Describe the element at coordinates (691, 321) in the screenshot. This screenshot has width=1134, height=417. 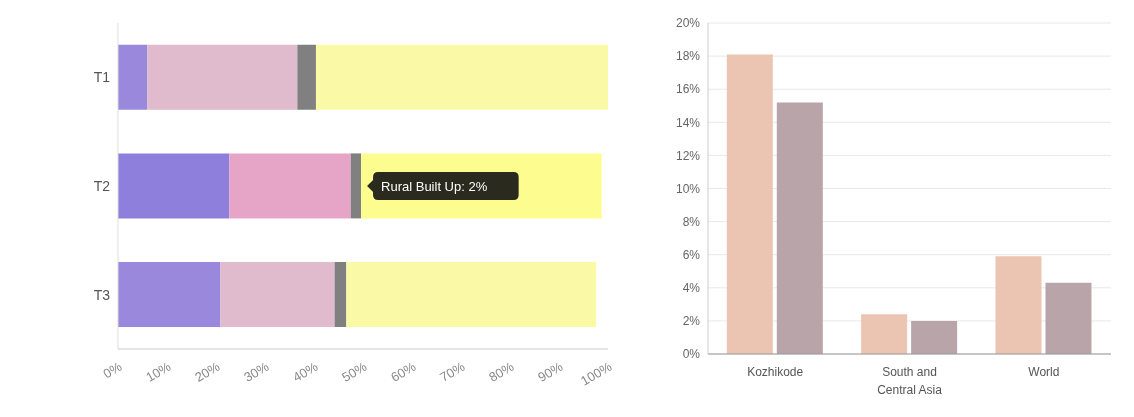
I see `y-tick-label: 2%` at that location.